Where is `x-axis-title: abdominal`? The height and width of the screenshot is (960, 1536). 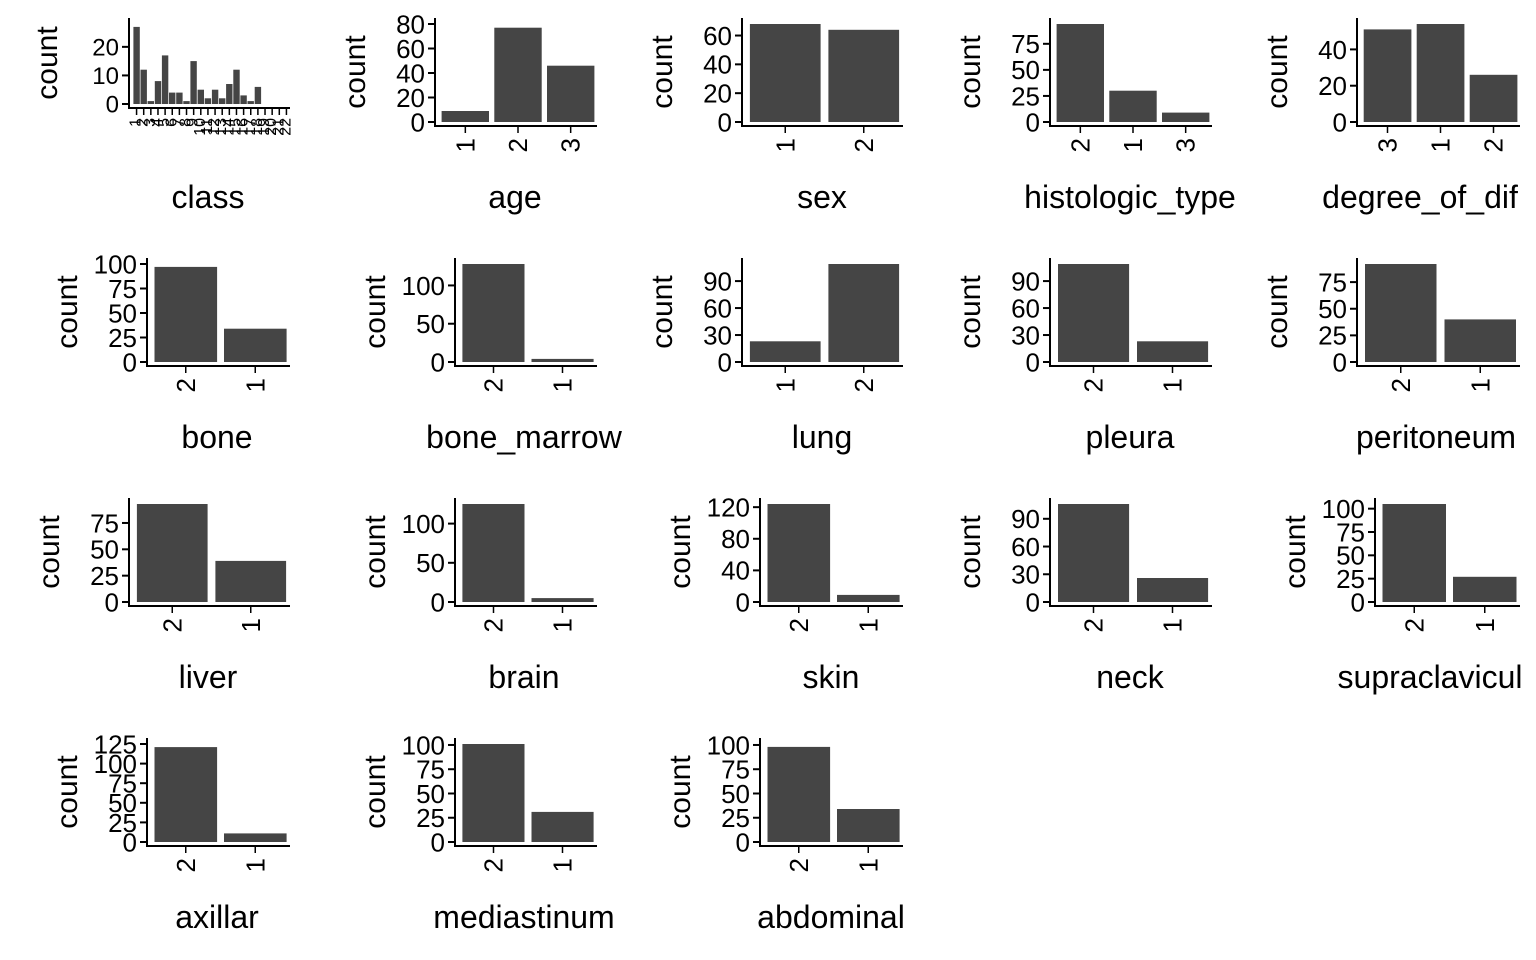
x-axis-title: abdominal is located at coordinates (831, 917).